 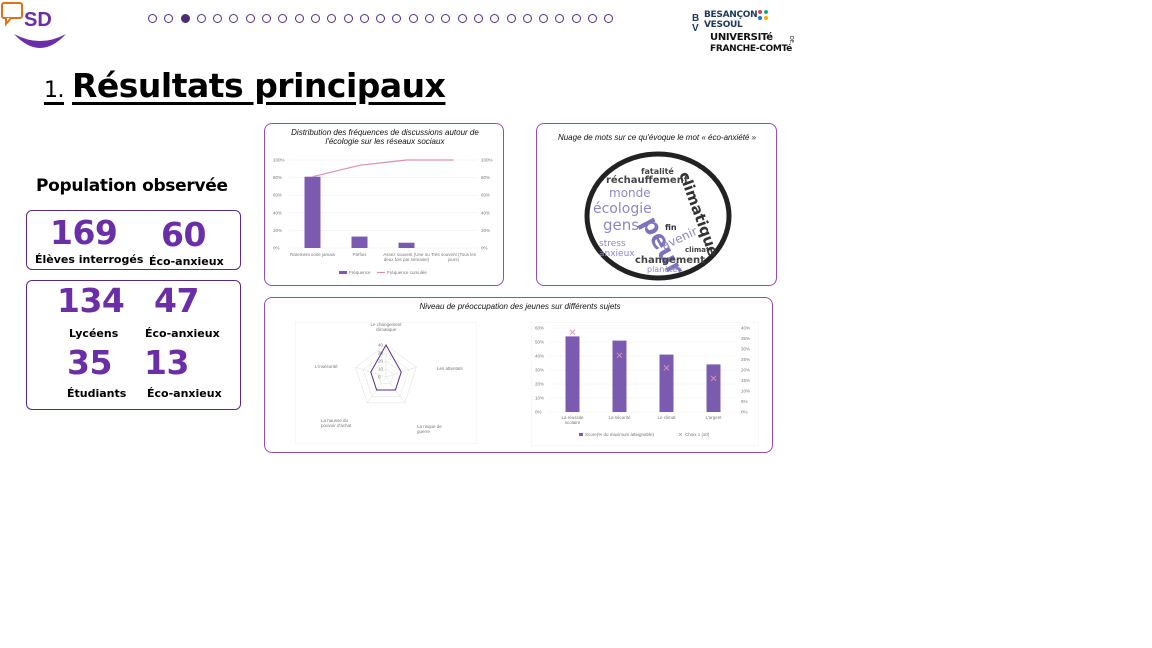 I want to click on y-tick-label: 10%, so click(x=539, y=398).